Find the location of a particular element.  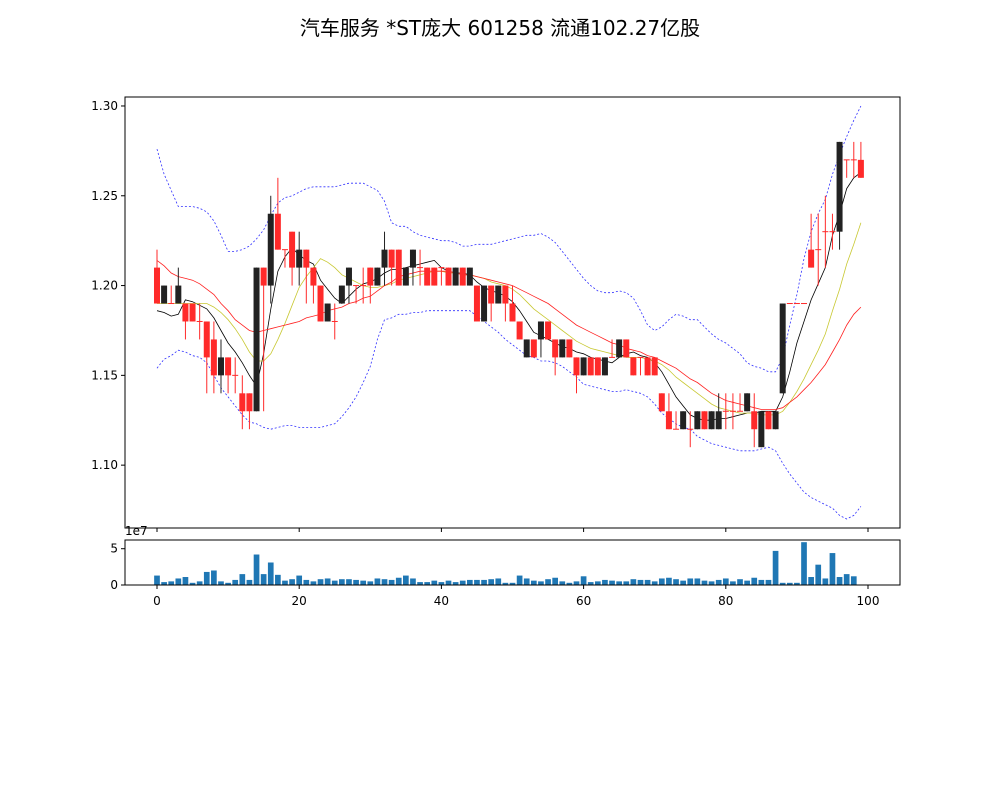

price-y-axis: 1.10 1.15 1.20 1.25 1.30 is located at coordinates (108, 285).